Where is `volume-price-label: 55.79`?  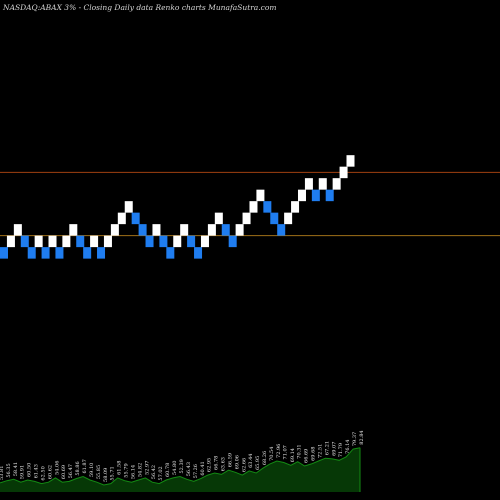
volume-price-label: 55.79 is located at coordinates (127, 470).